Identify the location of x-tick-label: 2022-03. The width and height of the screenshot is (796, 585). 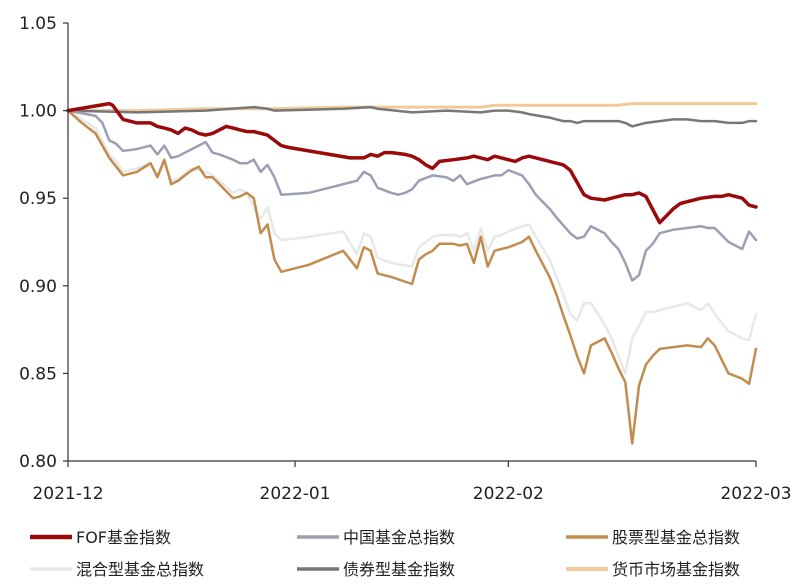
(755, 494).